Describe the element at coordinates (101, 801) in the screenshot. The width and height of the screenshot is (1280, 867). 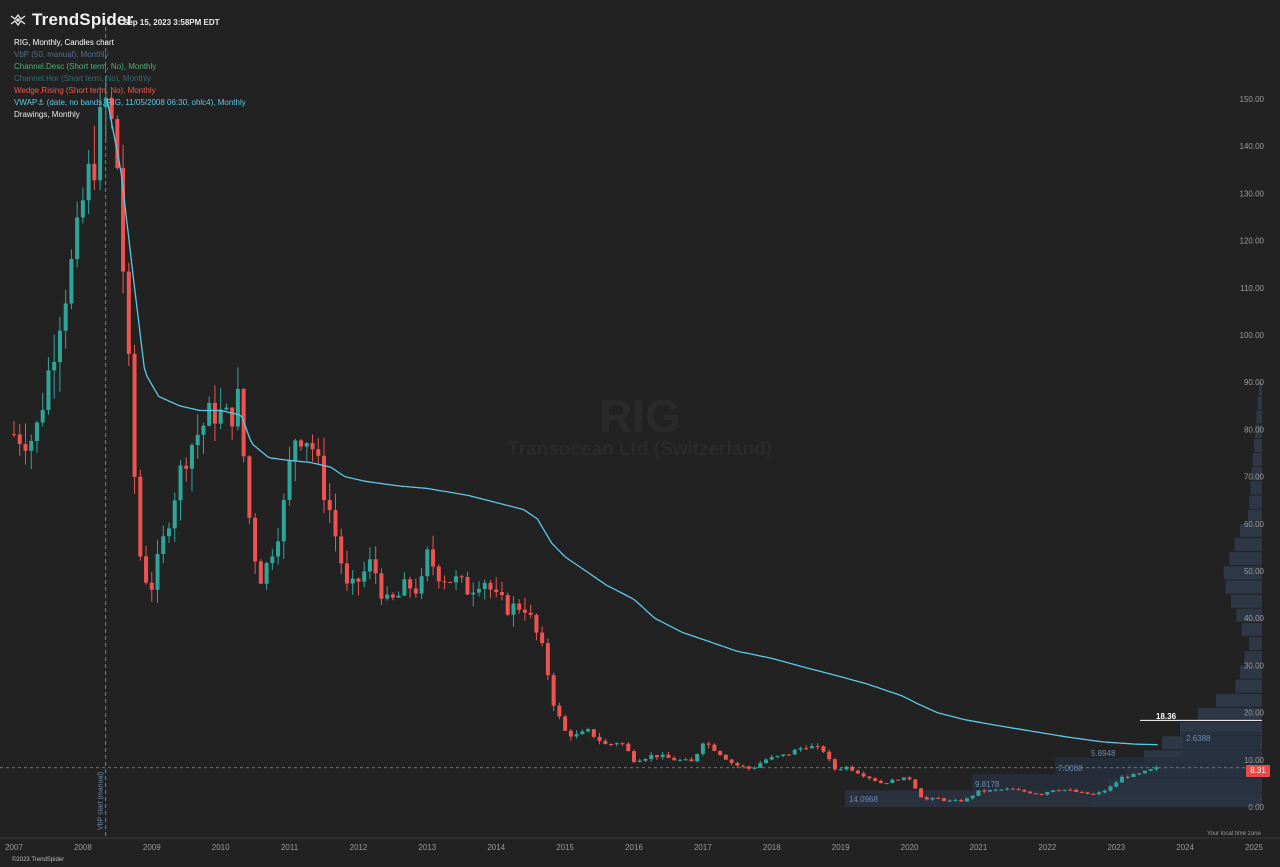
I see `vbp-start-label: VbP start (manual)` at that location.